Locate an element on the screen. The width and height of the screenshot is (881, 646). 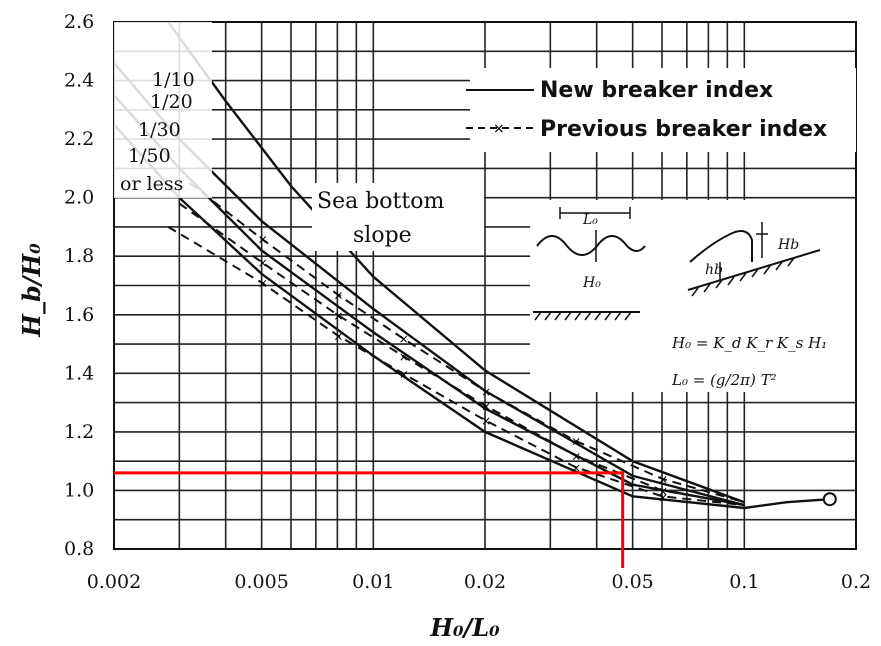
inset-label-L0: L₀ is located at coordinates (590, 220).